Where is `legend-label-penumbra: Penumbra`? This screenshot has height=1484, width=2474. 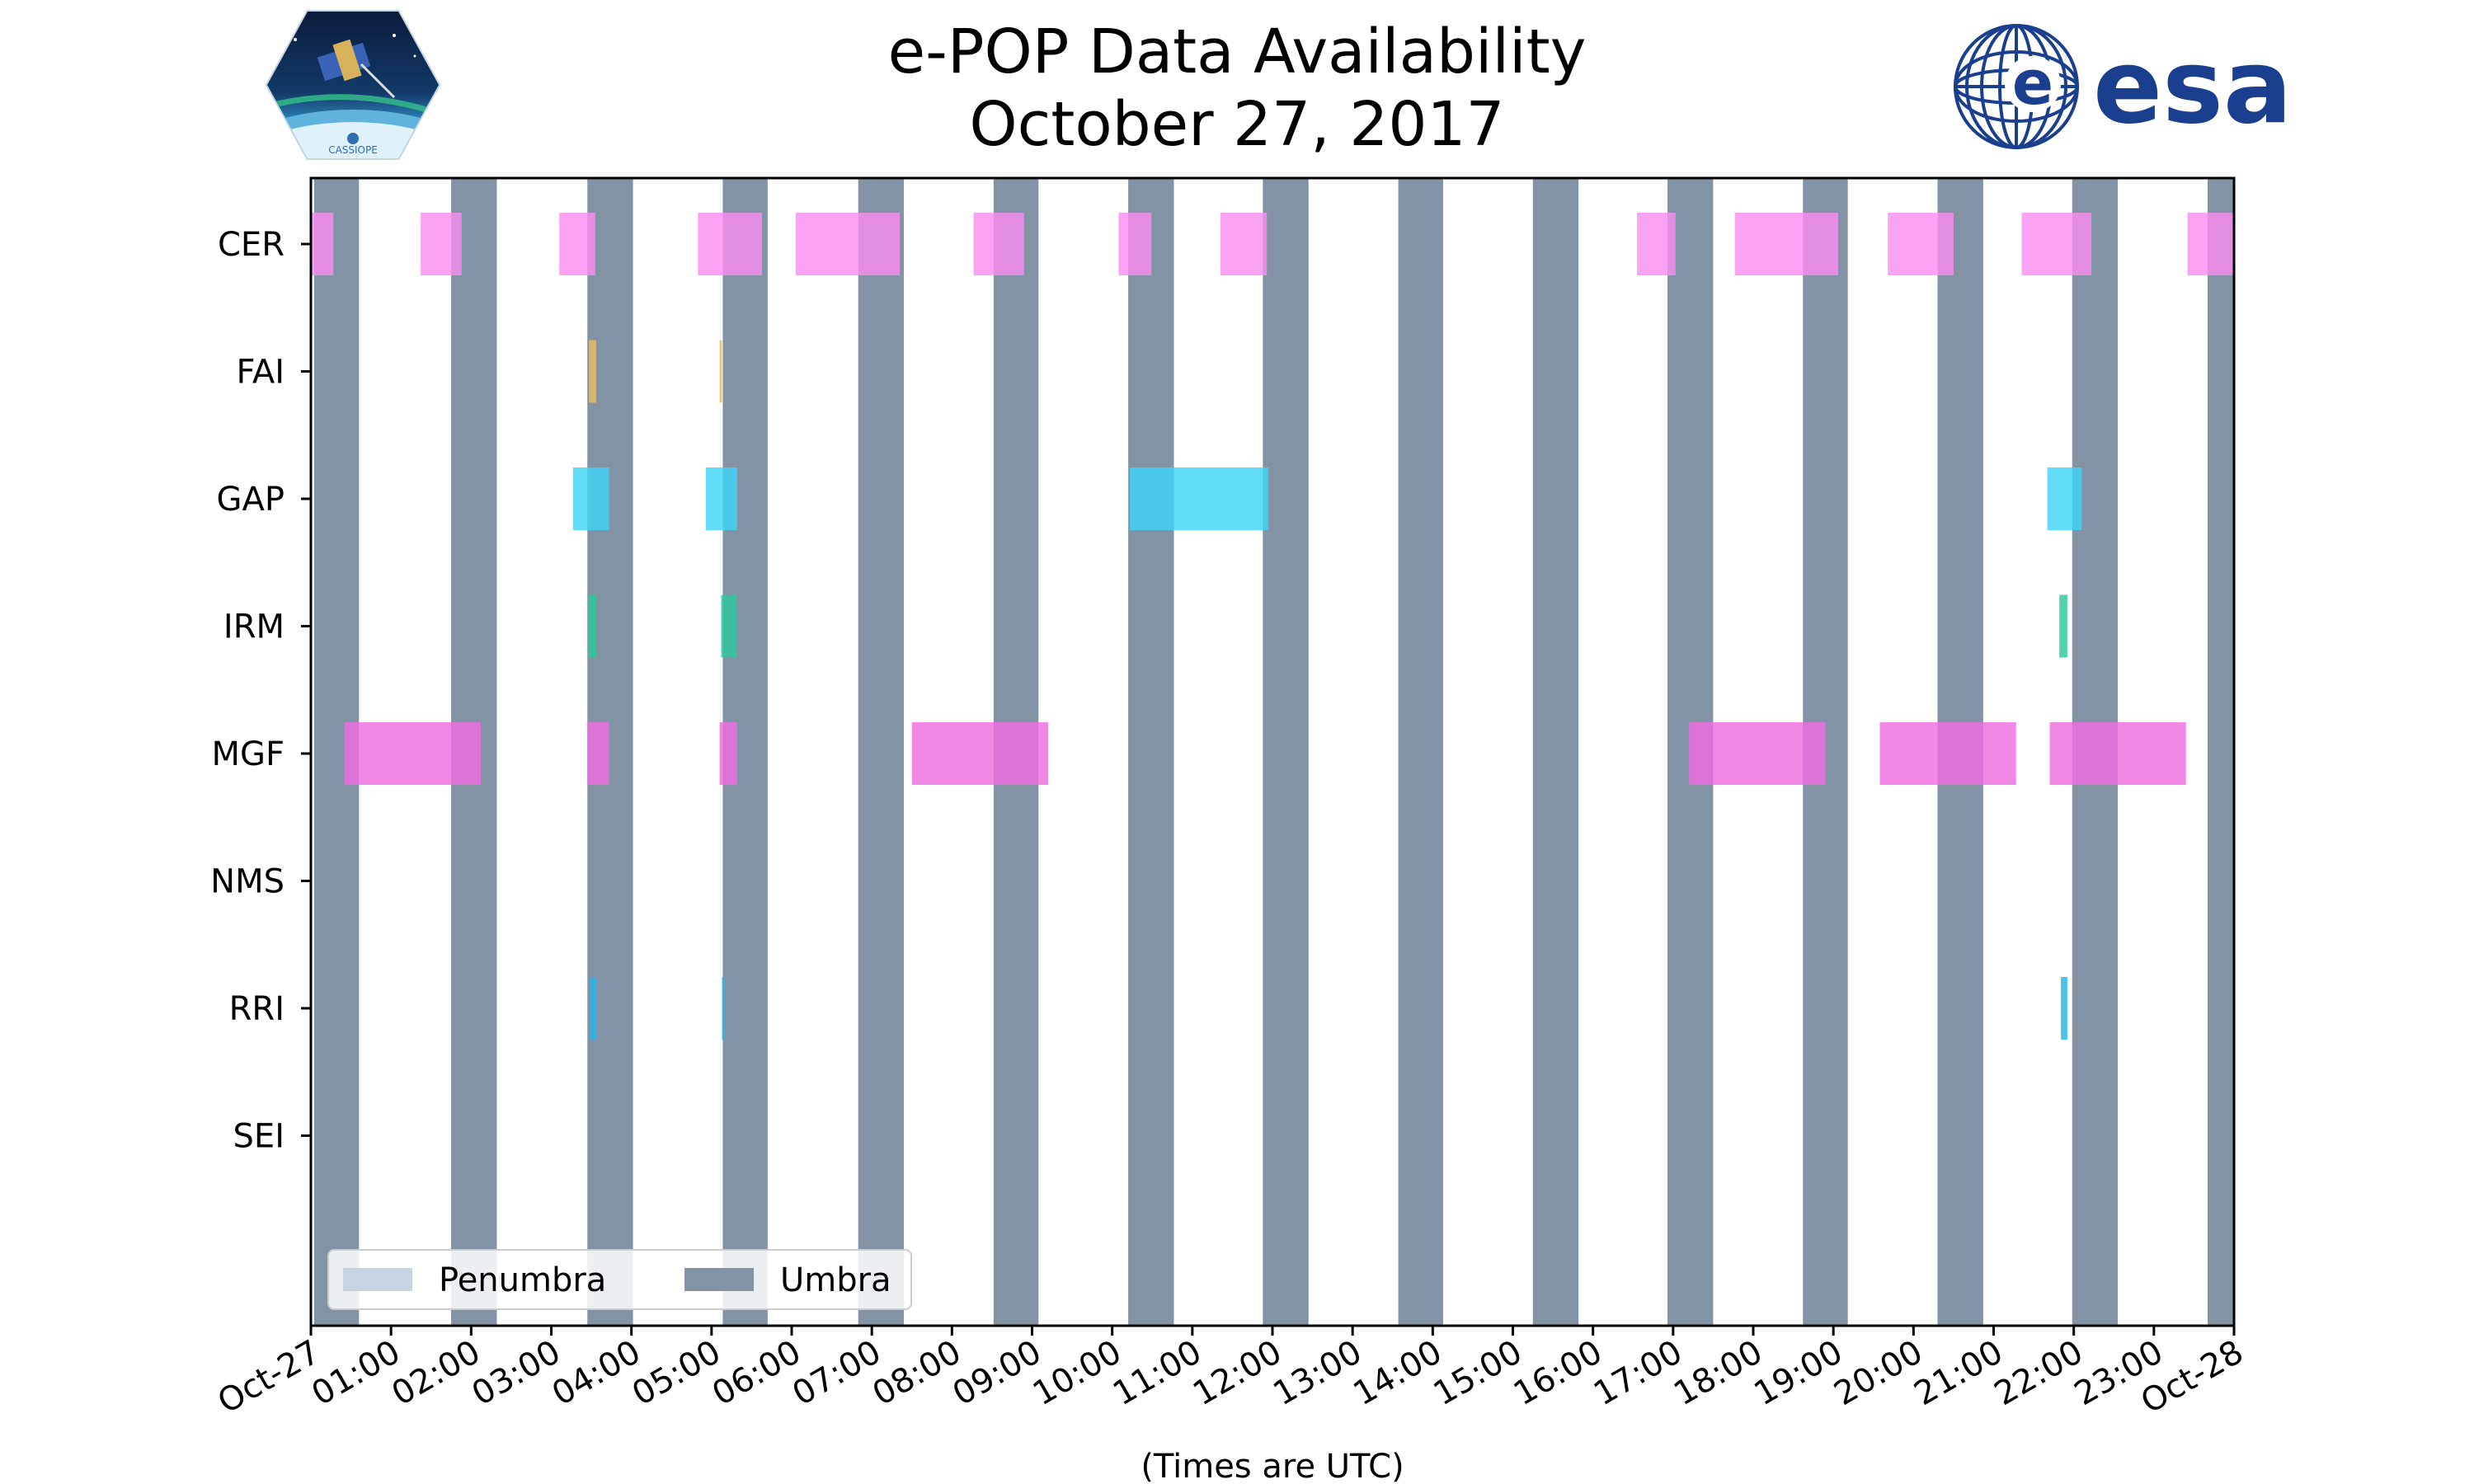
legend-label-penumbra: Penumbra is located at coordinates (522, 1280).